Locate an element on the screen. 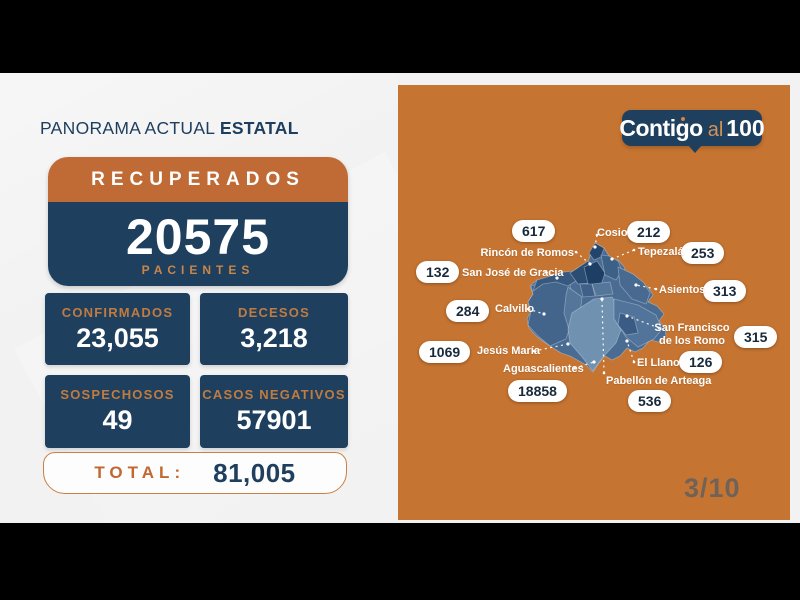 The image size is (800, 600). total-label: TOTAL: is located at coordinates (140, 472).